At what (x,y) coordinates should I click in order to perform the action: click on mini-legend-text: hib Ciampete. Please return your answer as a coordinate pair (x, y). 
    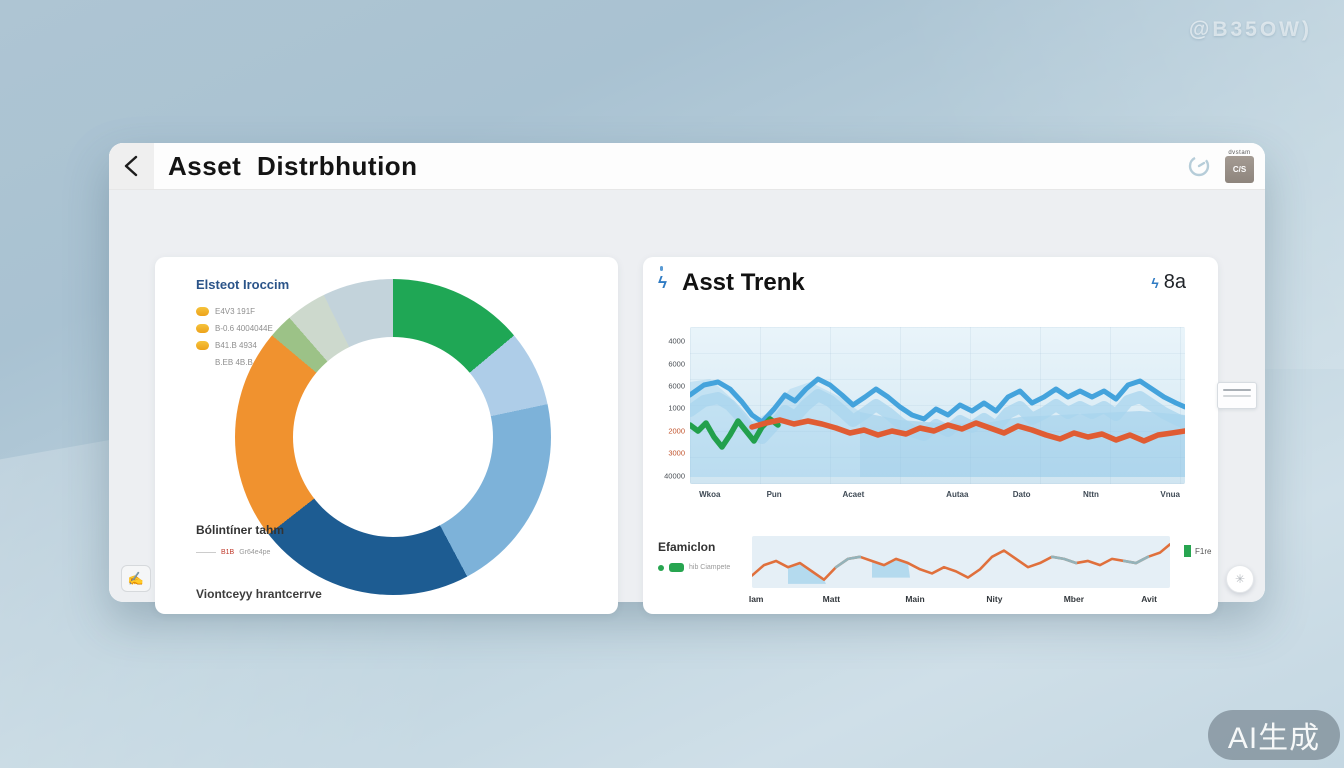
    Looking at the image, I should click on (710, 567).